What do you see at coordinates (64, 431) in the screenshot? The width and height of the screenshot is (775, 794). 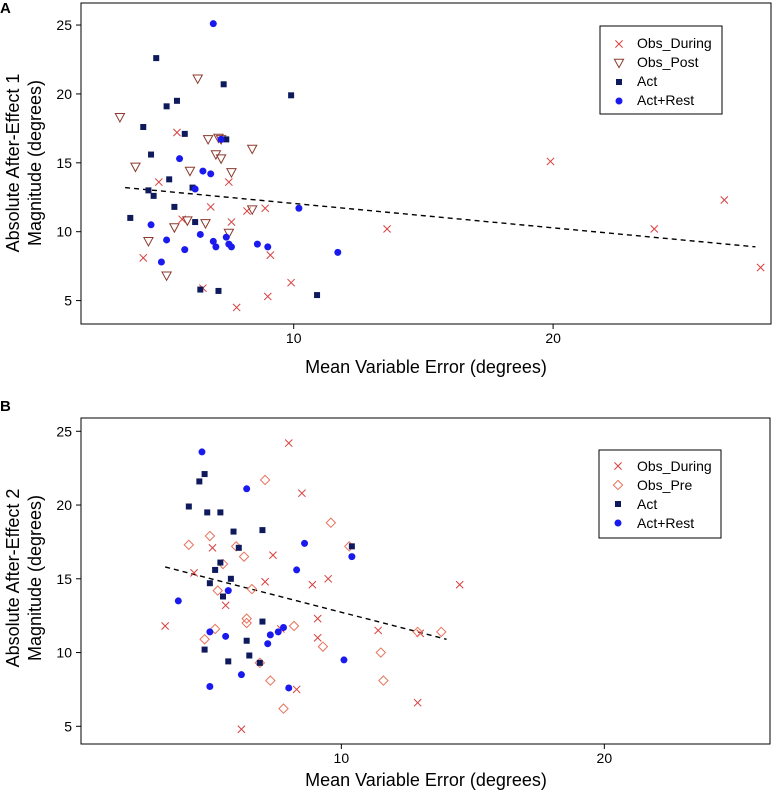 I see `panel-b-y-tick-label: 25` at bounding box center [64, 431].